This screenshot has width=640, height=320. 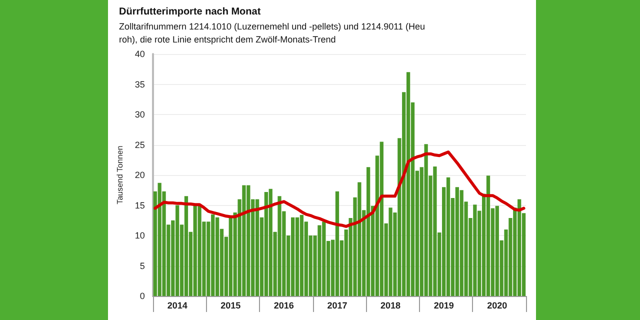 What do you see at coordinates (139, 145) in the screenshot?
I see `y-tick-label: 25` at bounding box center [139, 145].